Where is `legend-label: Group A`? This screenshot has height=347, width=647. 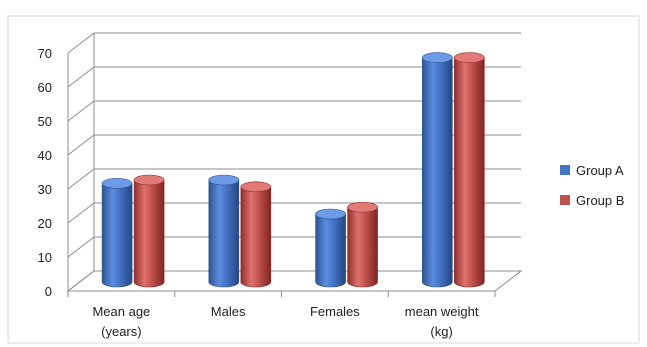 legend-label: Group A is located at coordinates (600, 170).